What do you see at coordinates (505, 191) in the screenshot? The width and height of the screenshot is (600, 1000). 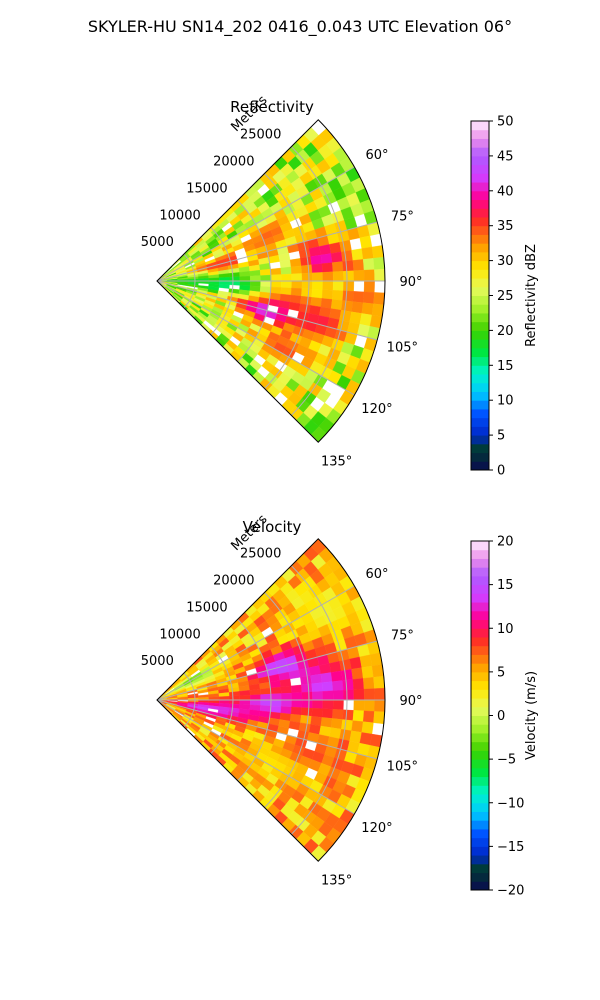 I see `colorbar-tick-label: 40` at bounding box center [505, 191].